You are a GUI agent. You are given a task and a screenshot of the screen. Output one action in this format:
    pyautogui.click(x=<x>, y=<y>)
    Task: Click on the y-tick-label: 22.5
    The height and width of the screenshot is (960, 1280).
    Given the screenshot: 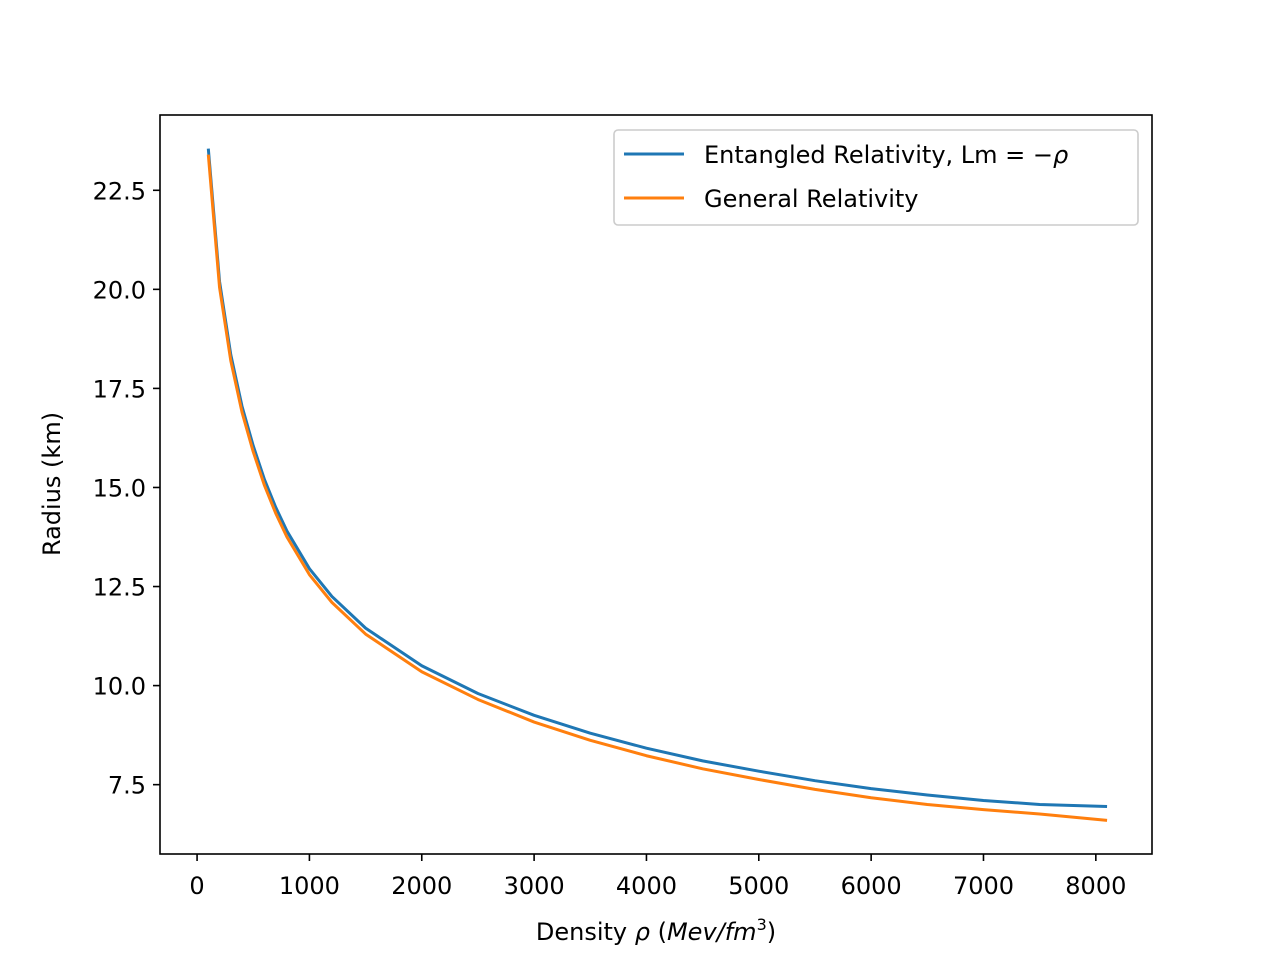 What is the action you would take?
    pyautogui.click(x=119, y=191)
    